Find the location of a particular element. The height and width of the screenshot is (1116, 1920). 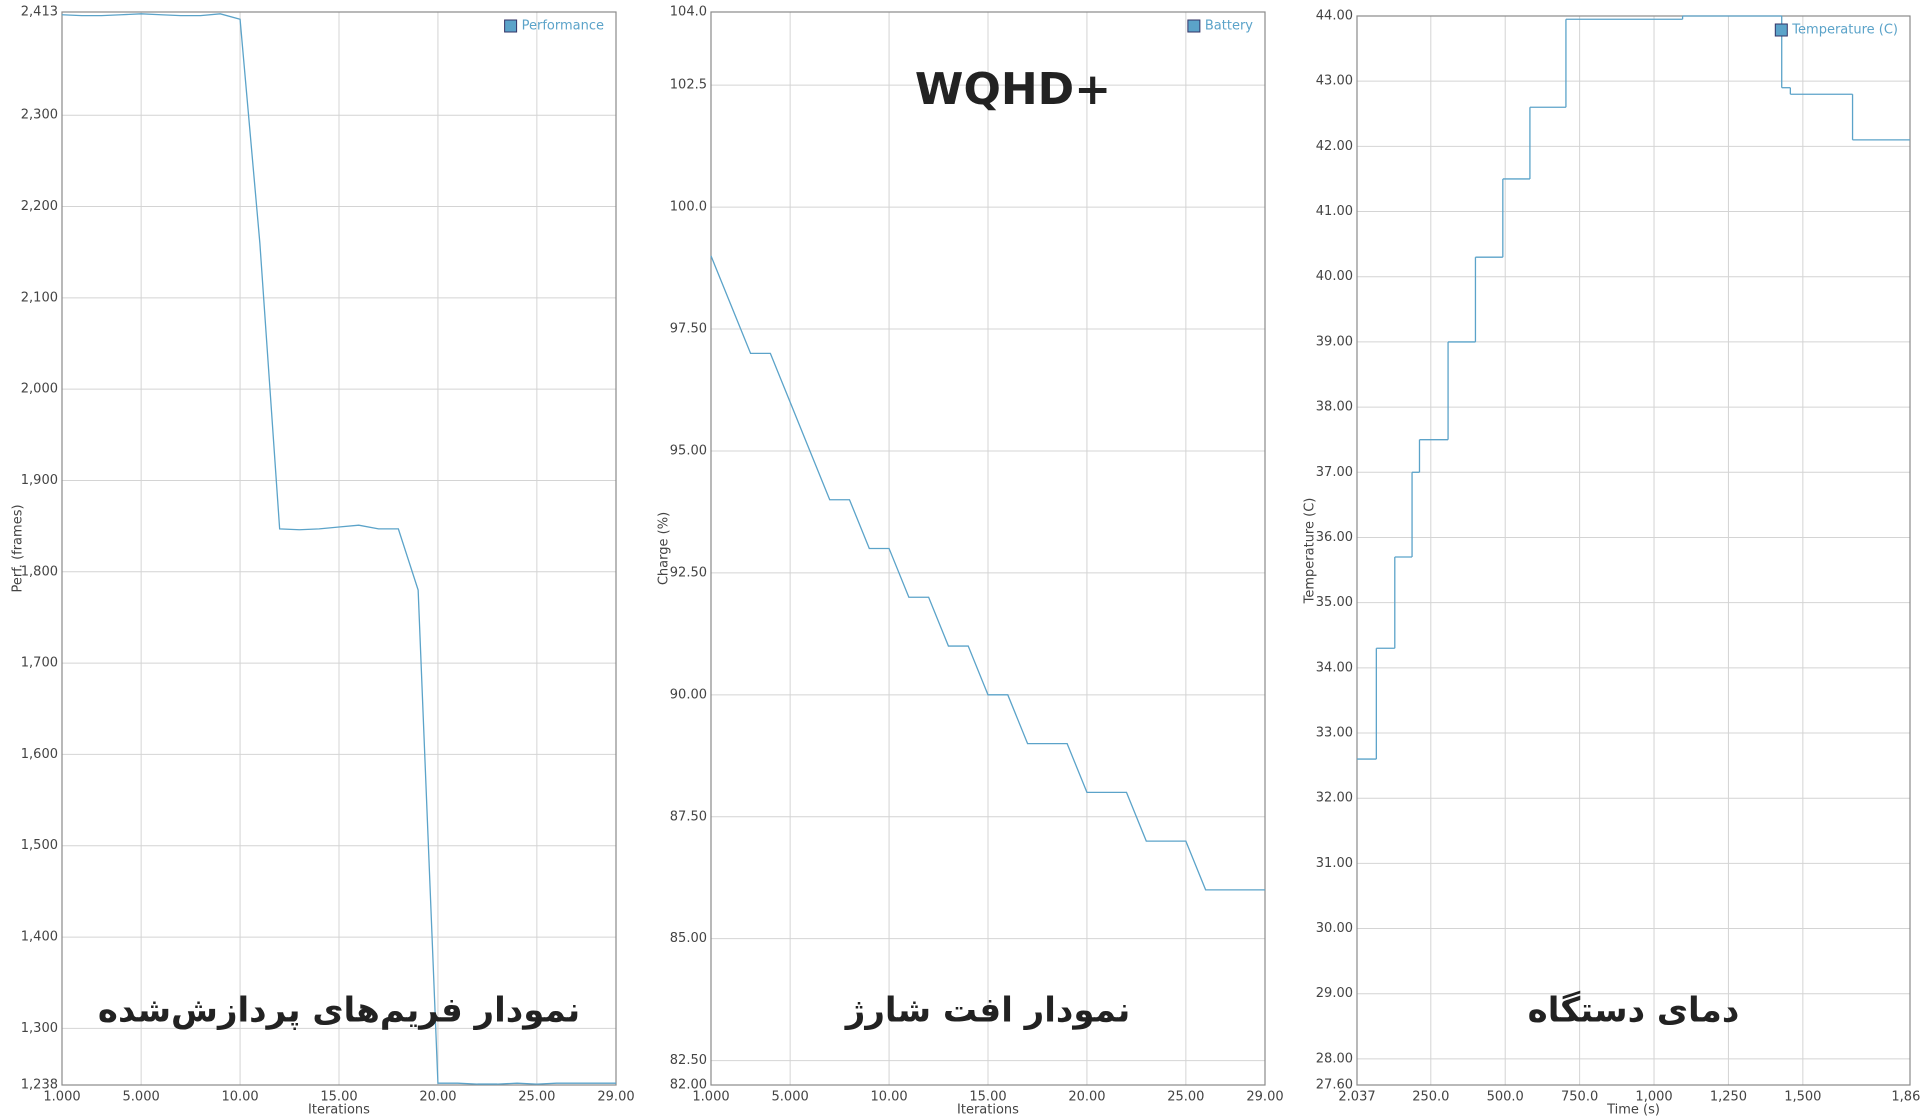

y-tick-label: 40.00 is located at coordinates (1334, 276).